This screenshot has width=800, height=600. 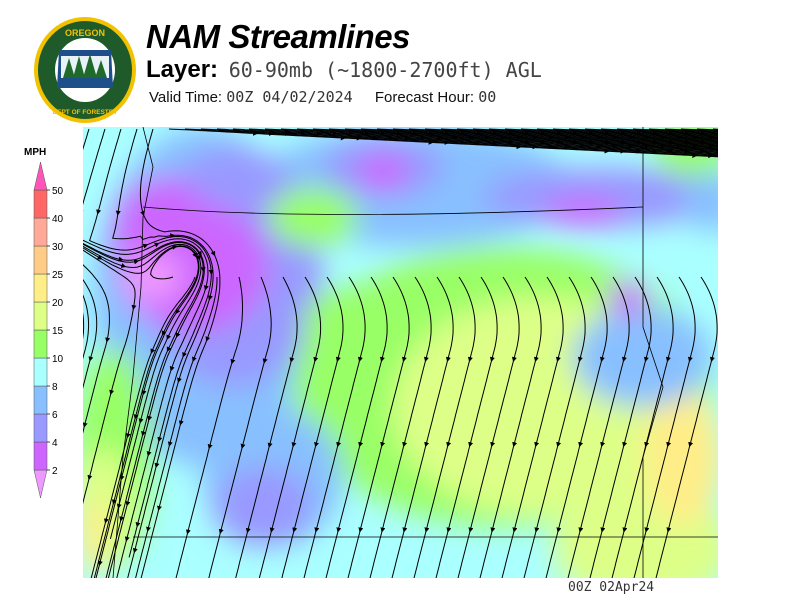 I want to click on colorbar-unit: MPH, so click(x=35, y=152).